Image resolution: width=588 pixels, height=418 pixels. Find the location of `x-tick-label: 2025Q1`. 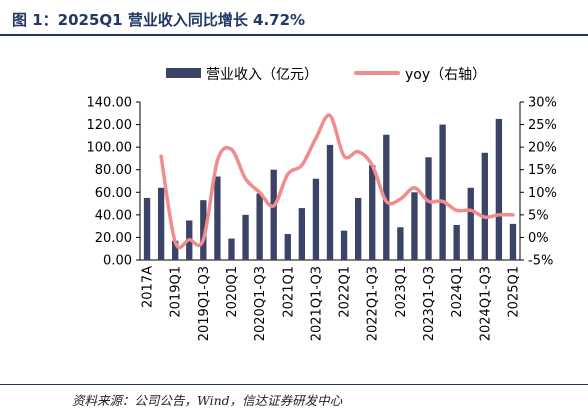

x-tick-label: 2025Q1 is located at coordinates (513, 292).